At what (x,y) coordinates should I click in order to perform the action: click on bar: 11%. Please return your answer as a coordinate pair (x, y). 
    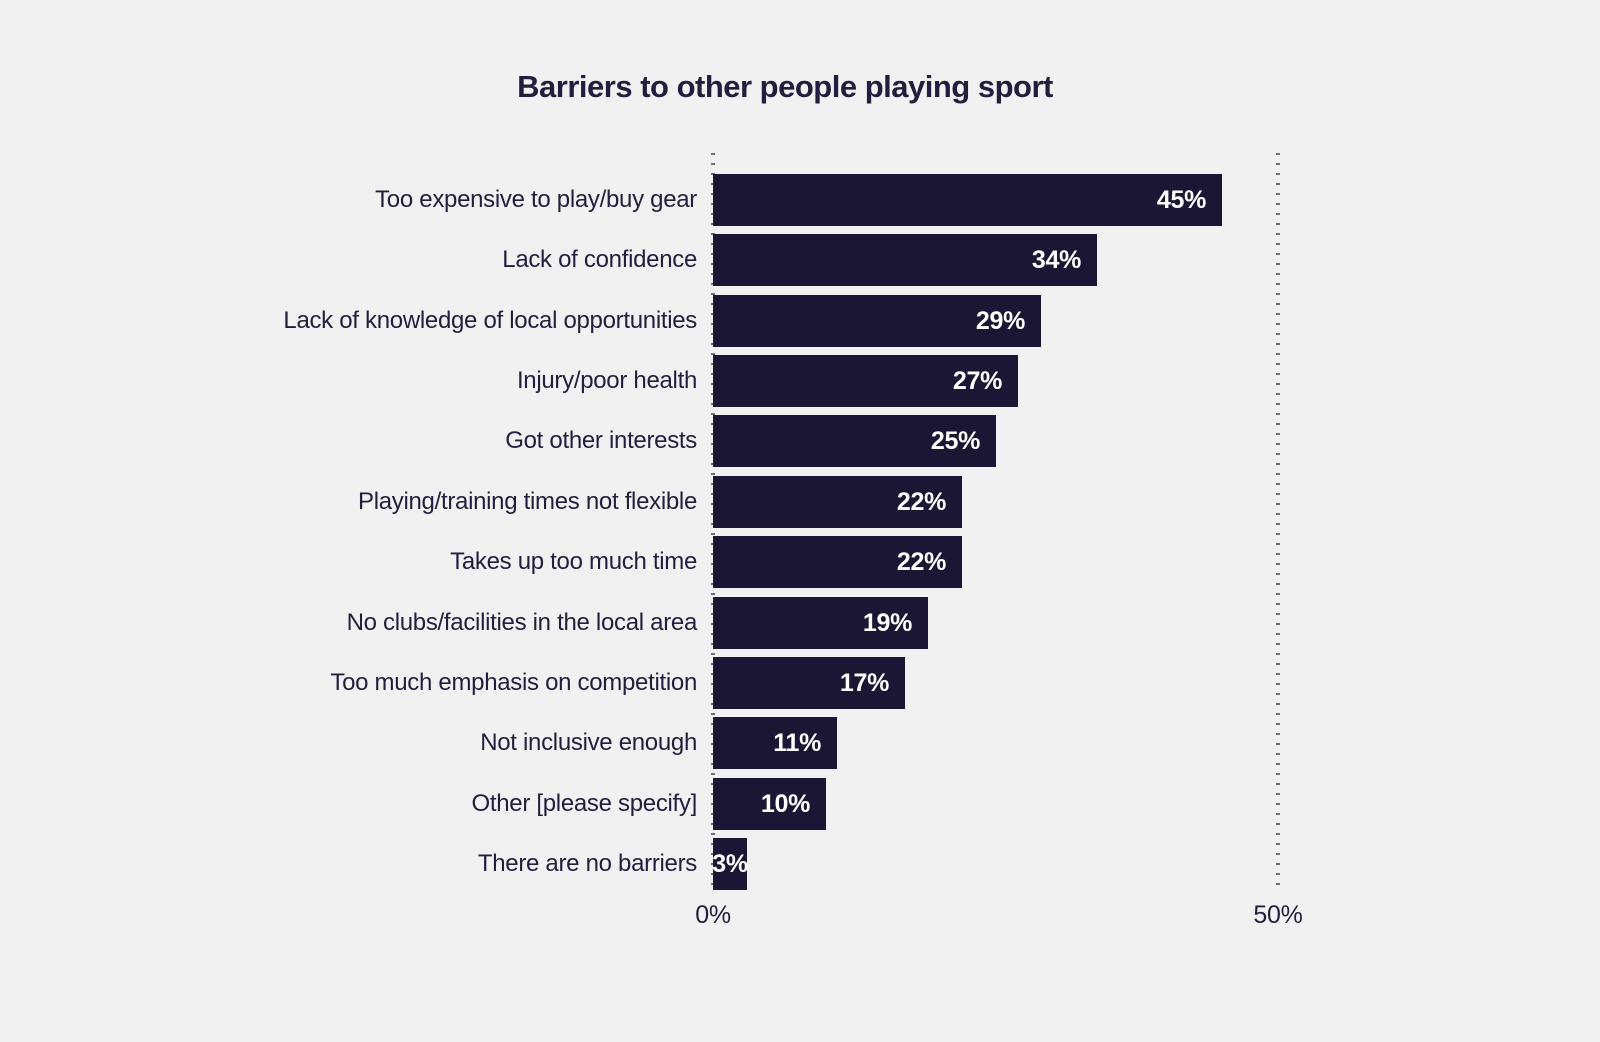
    Looking at the image, I should click on (775, 743).